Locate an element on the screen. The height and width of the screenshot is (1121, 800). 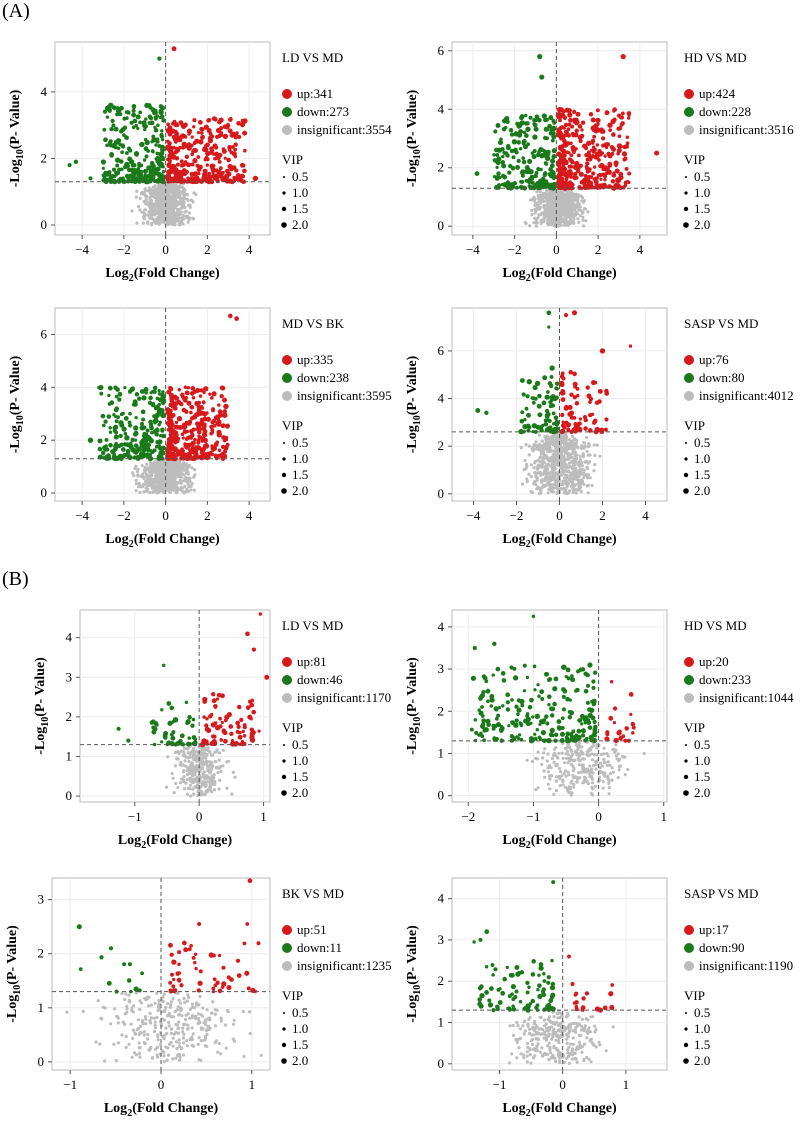
x-tick-label: 0 is located at coordinates (165, 249).